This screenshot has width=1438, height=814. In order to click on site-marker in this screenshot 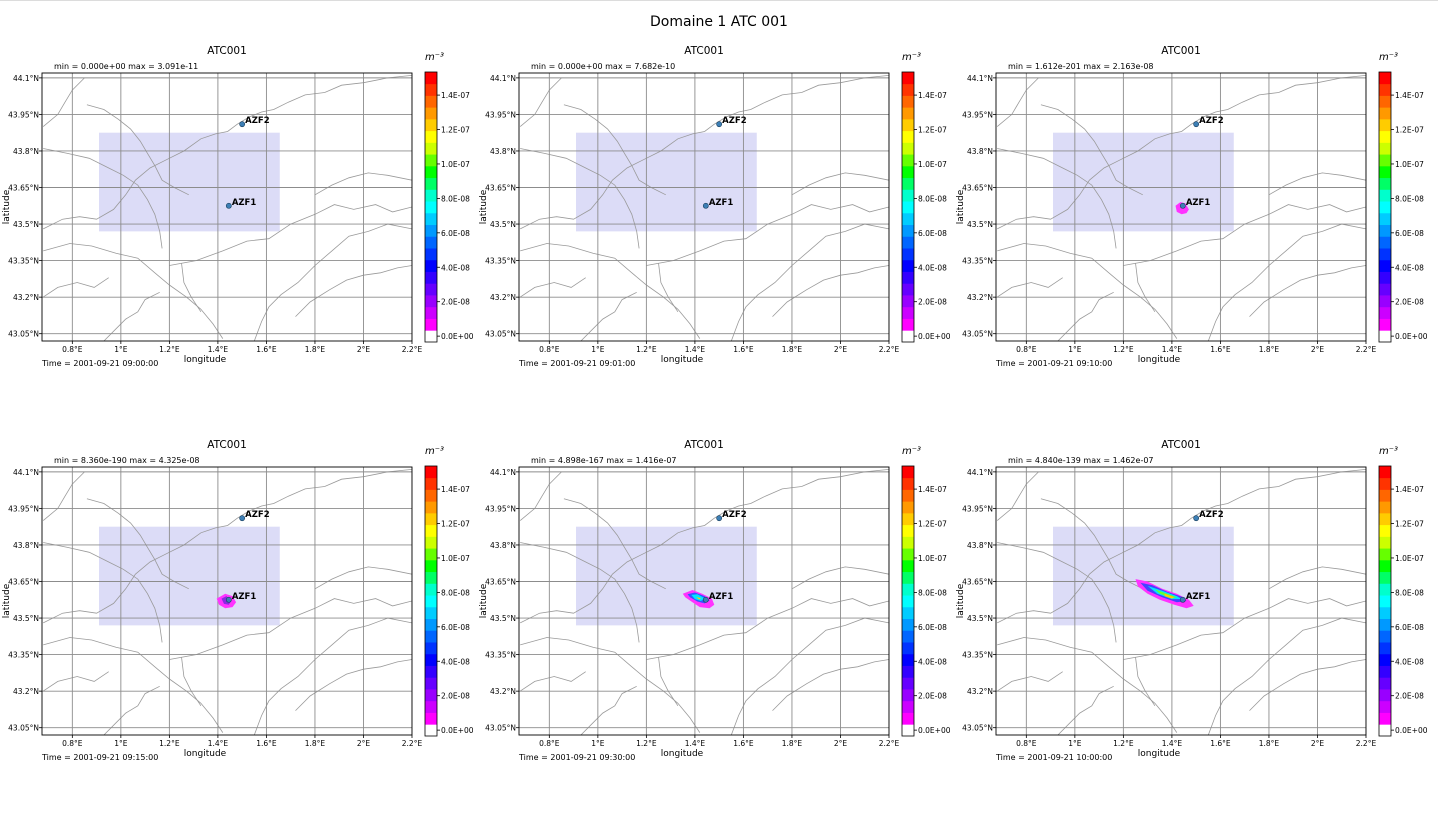, I will do `click(705, 205)`.